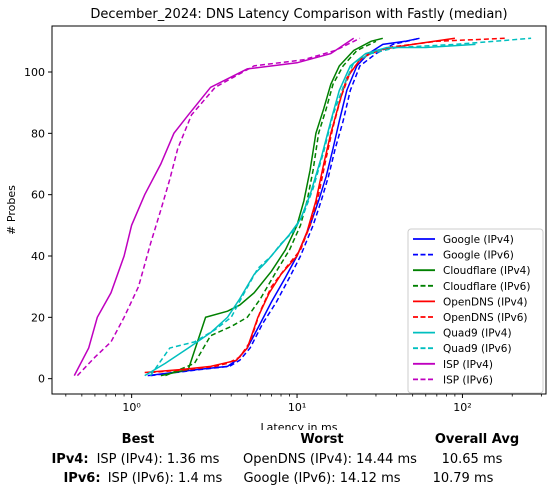 This screenshot has width=555, height=496. I want to click on legend-label-1: Google (IPv6), so click(478, 256).